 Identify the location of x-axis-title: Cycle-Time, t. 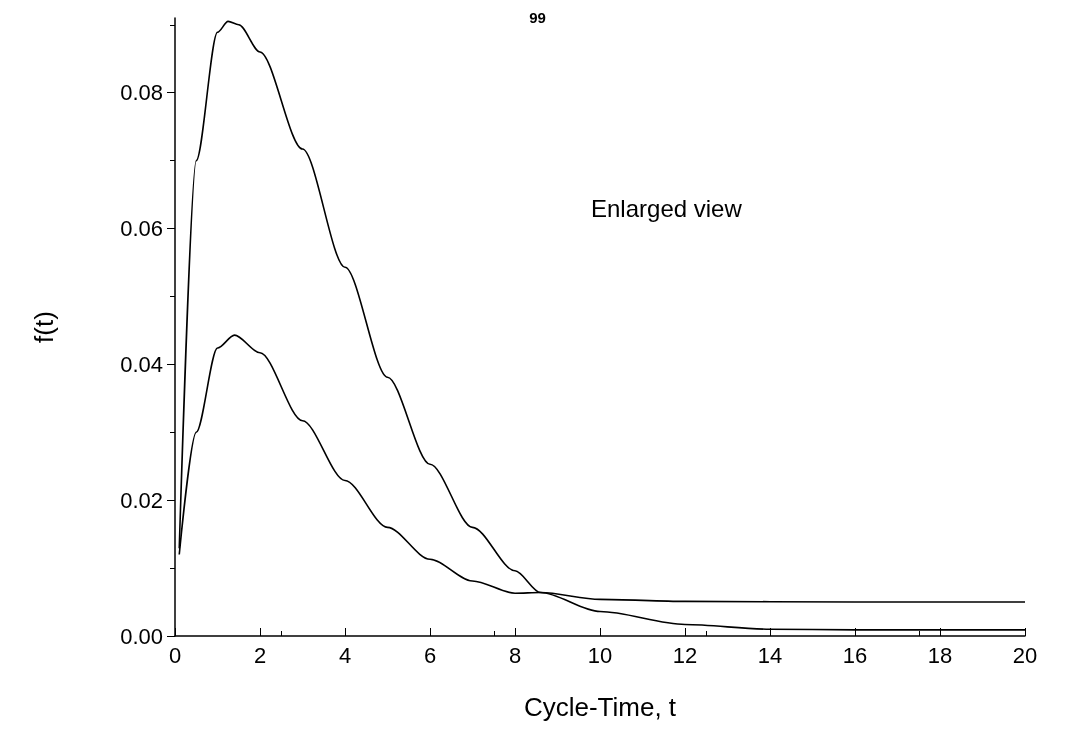
(600, 707).